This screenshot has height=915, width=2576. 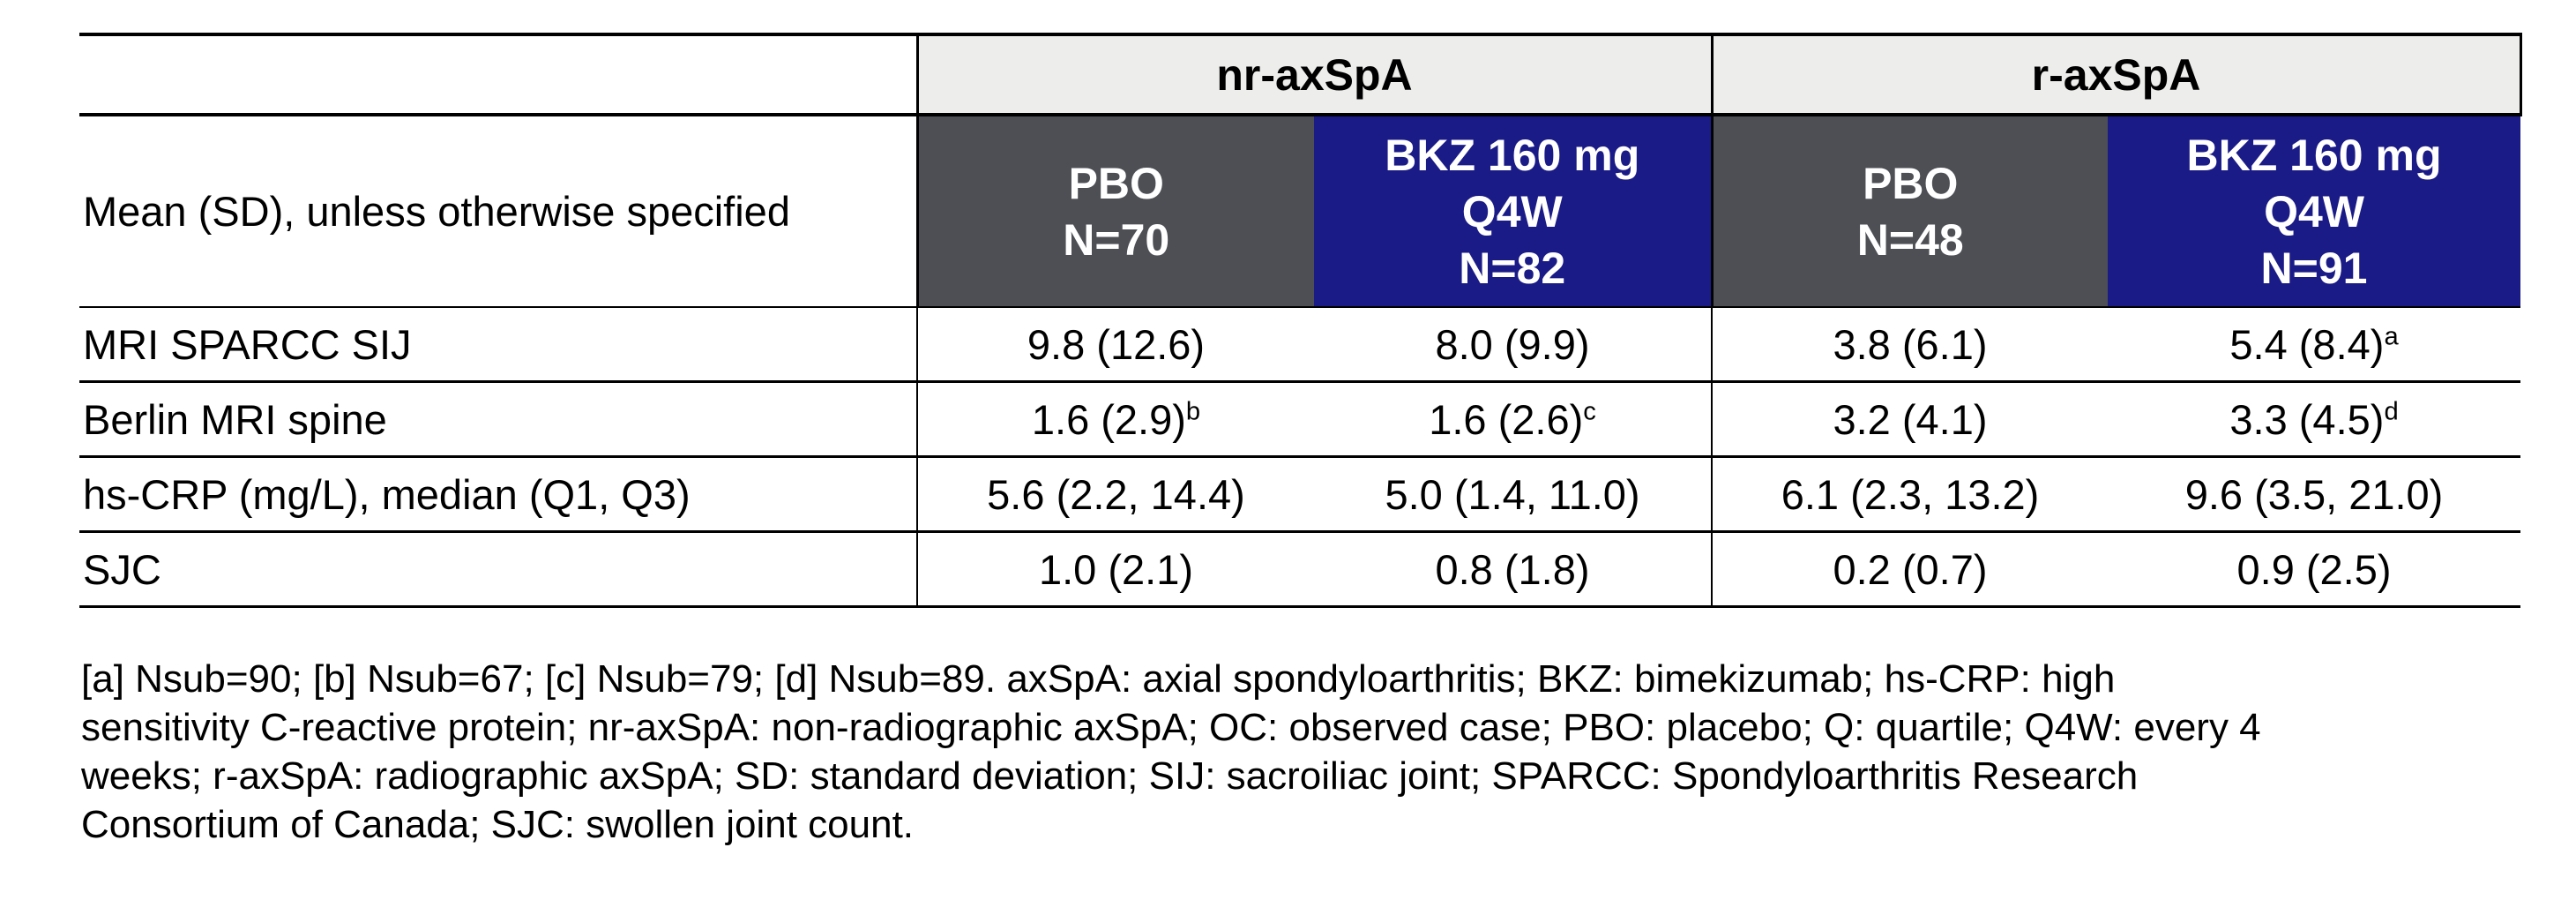 I want to click on col-header-line: N=70, so click(x=1116, y=239).